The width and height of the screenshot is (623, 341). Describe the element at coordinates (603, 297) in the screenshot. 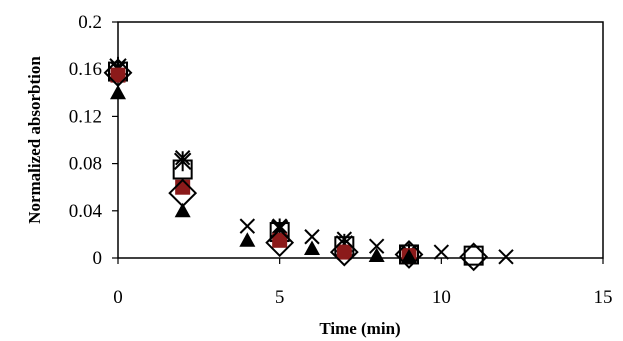

I see `x-tick-label: 15` at that location.